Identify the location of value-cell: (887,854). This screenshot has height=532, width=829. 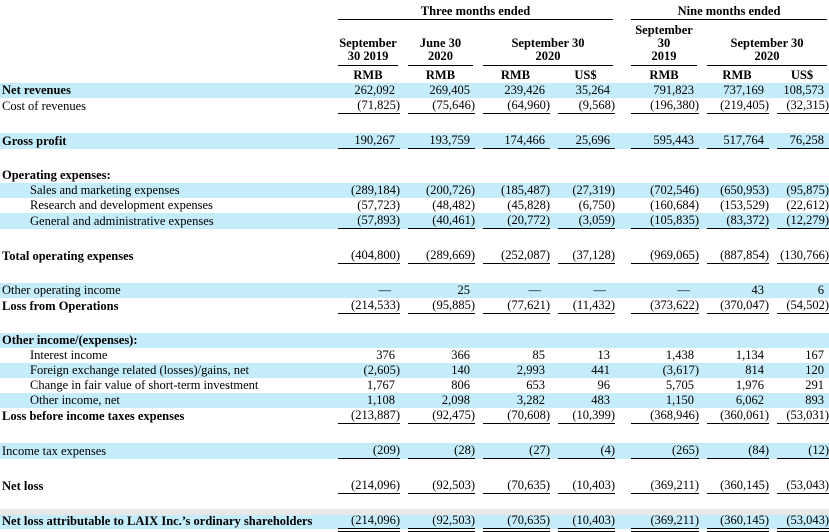
(734, 256).